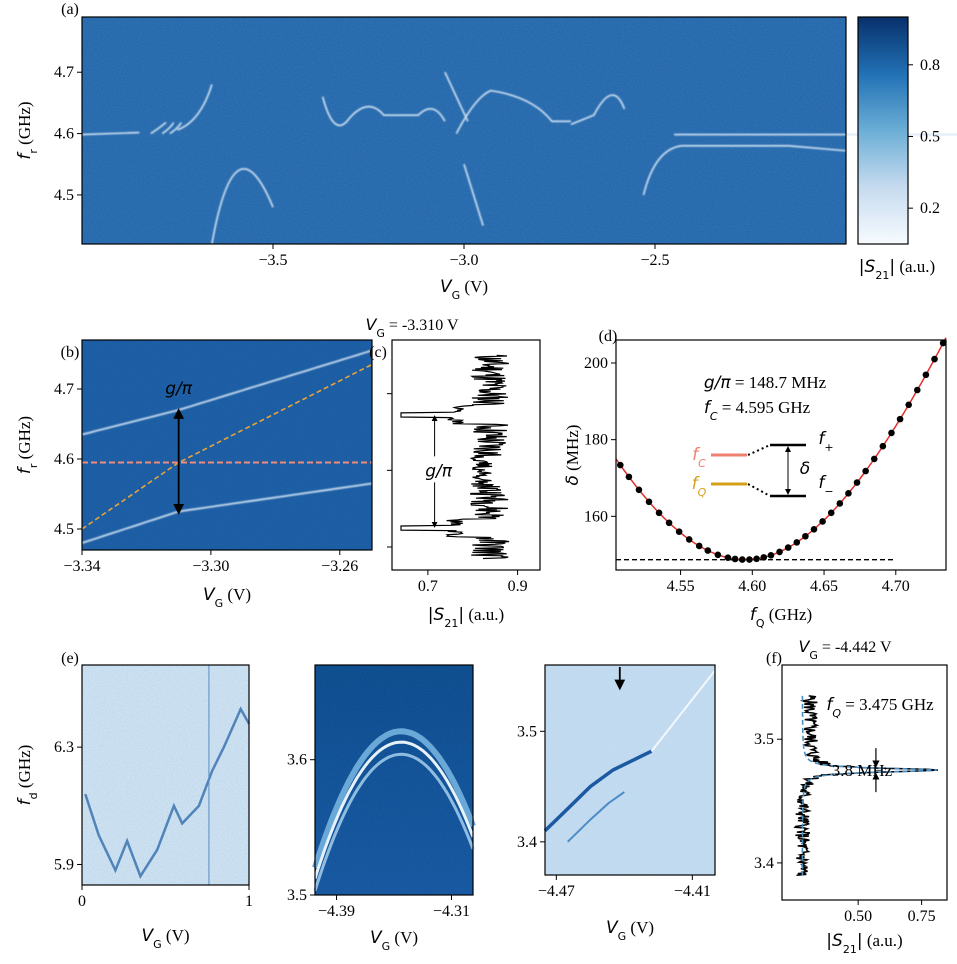 This screenshot has width=957, height=964. I want to click on panel-label: (f), so click(774, 658).